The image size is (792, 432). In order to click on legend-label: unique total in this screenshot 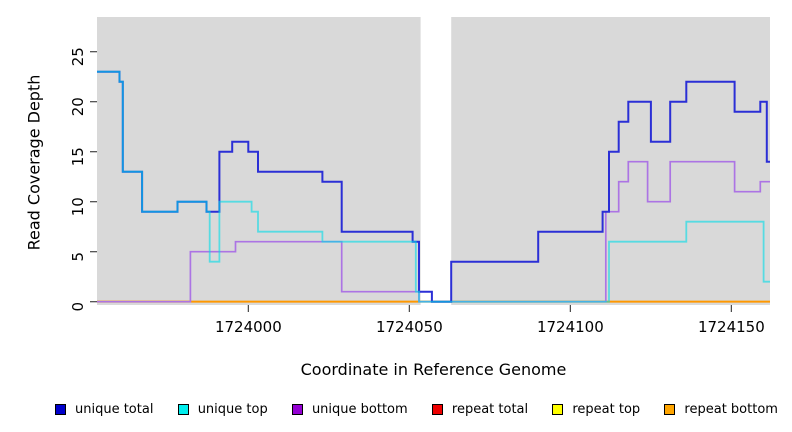, I will do `click(114, 409)`.